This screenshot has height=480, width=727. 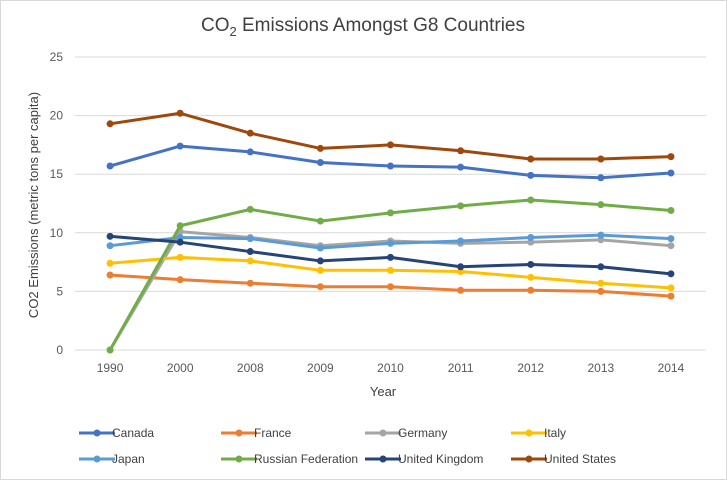 I want to click on legend-label: United Kingdom, so click(x=440, y=459).